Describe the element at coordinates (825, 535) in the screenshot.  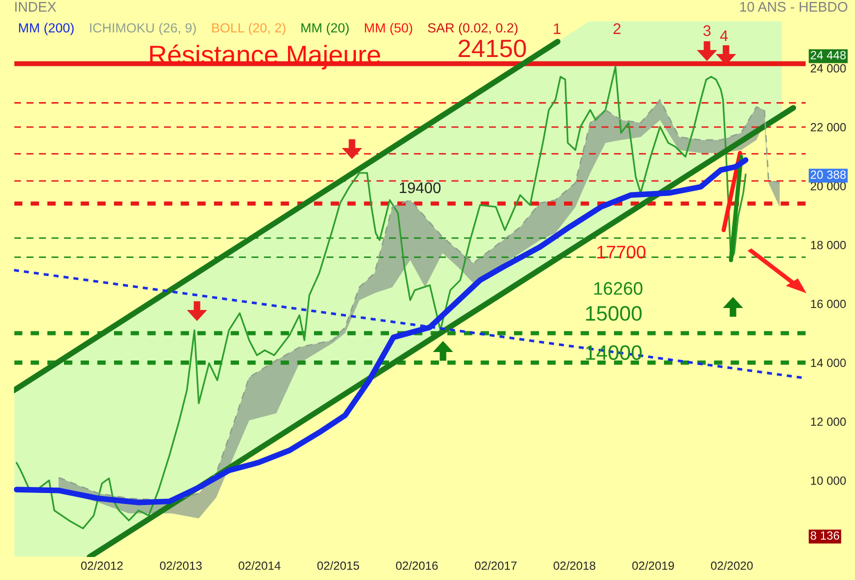
I see `y-tick-label: 8 136` at that location.